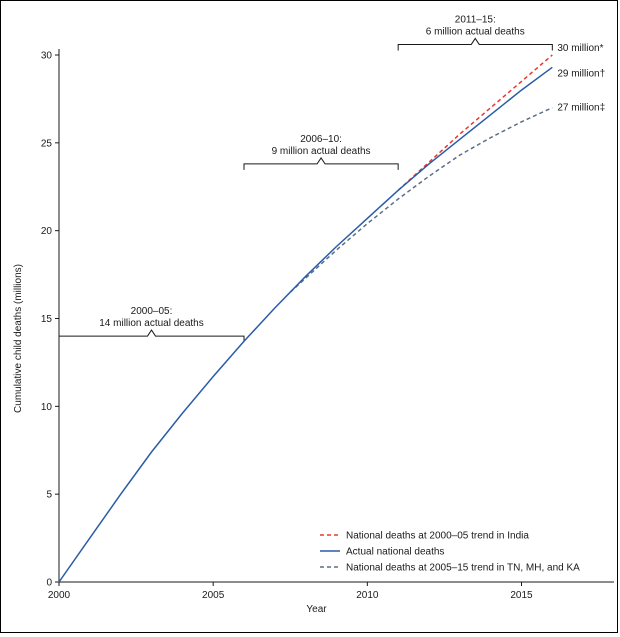  I want to click on x-tick-label: 2000, so click(59, 595).